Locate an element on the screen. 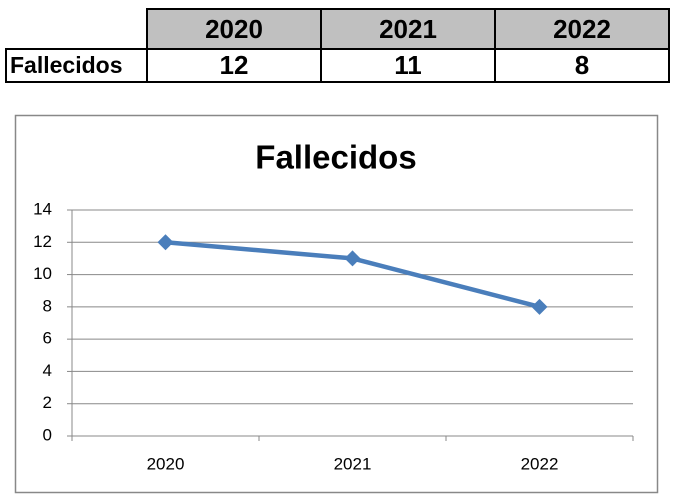  data-row: Fallecidos 12 11 8 is located at coordinates (337, 65).